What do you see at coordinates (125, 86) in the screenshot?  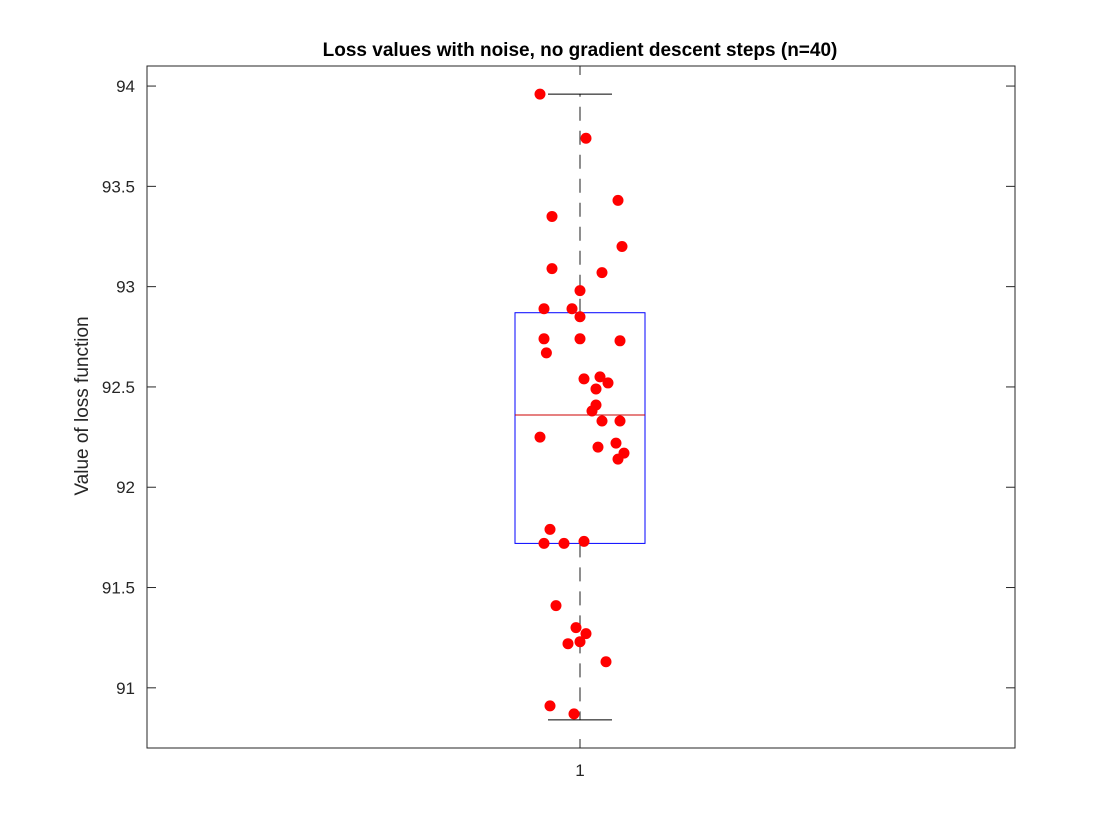 I see `y-tick-label: 94` at bounding box center [125, 86].